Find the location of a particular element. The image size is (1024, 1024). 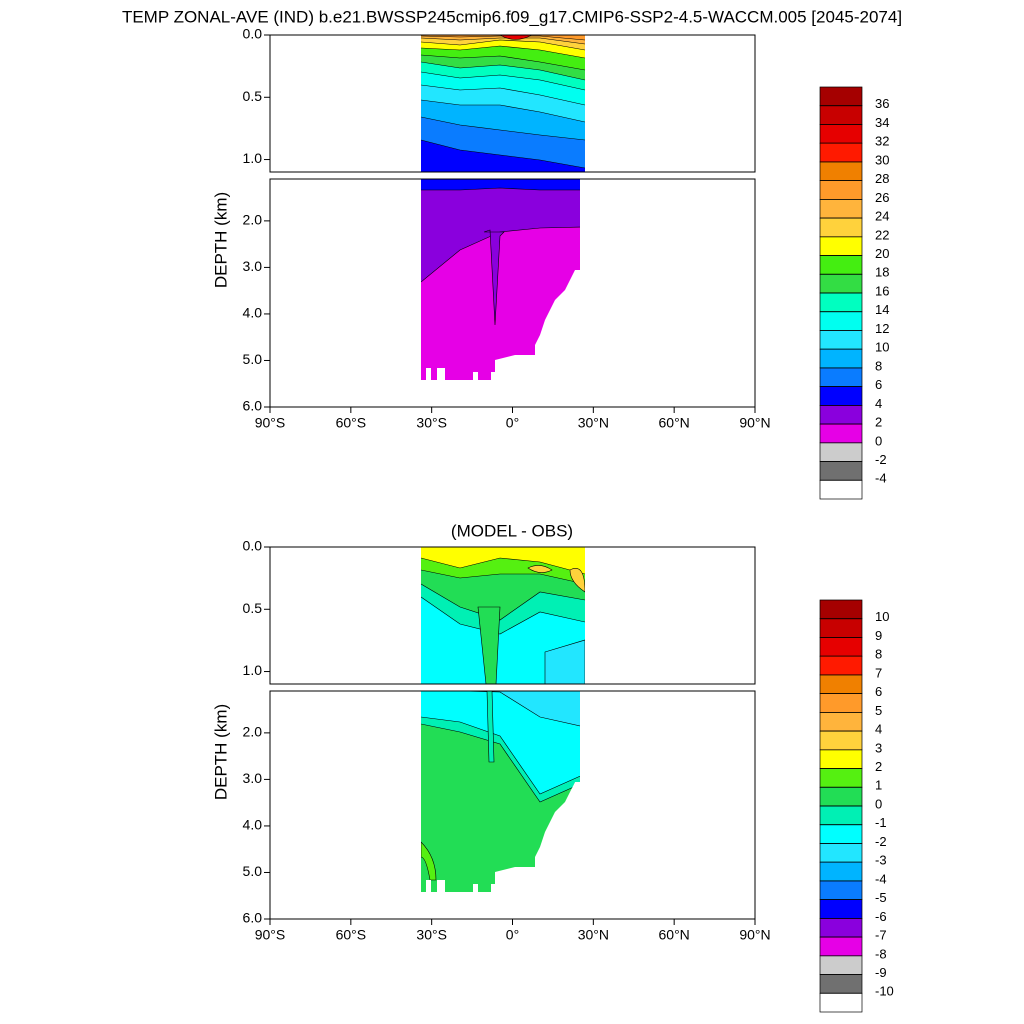

plot-frame is located at coordinates (512, 615).